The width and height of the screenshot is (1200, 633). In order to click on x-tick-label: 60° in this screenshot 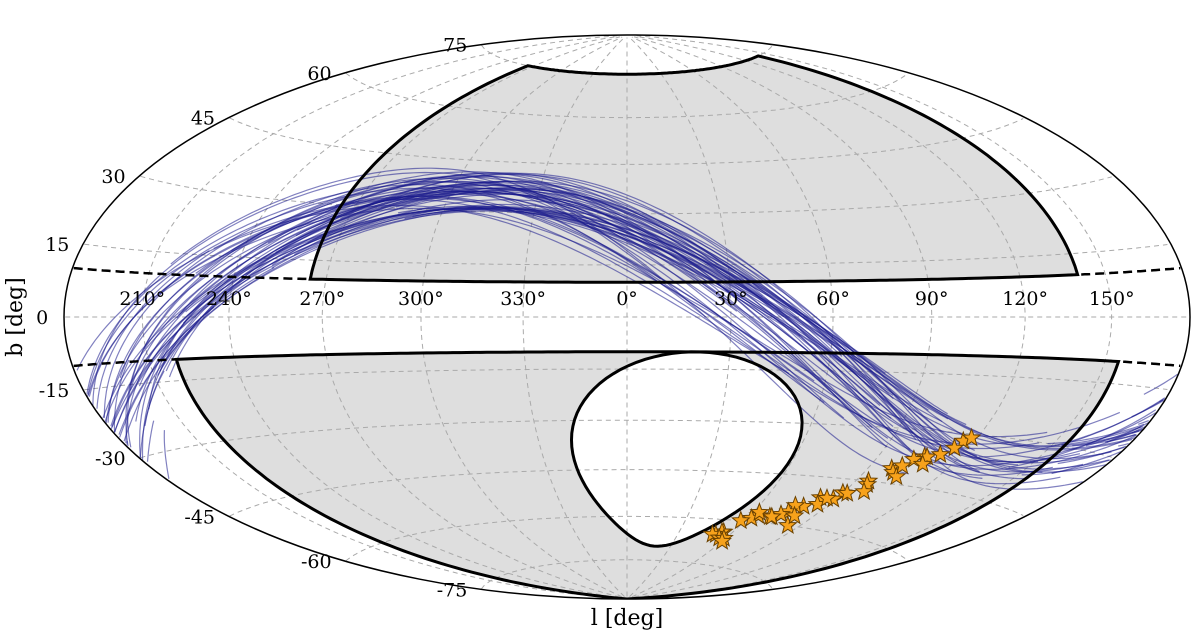, I will do `click(833, 299)`.